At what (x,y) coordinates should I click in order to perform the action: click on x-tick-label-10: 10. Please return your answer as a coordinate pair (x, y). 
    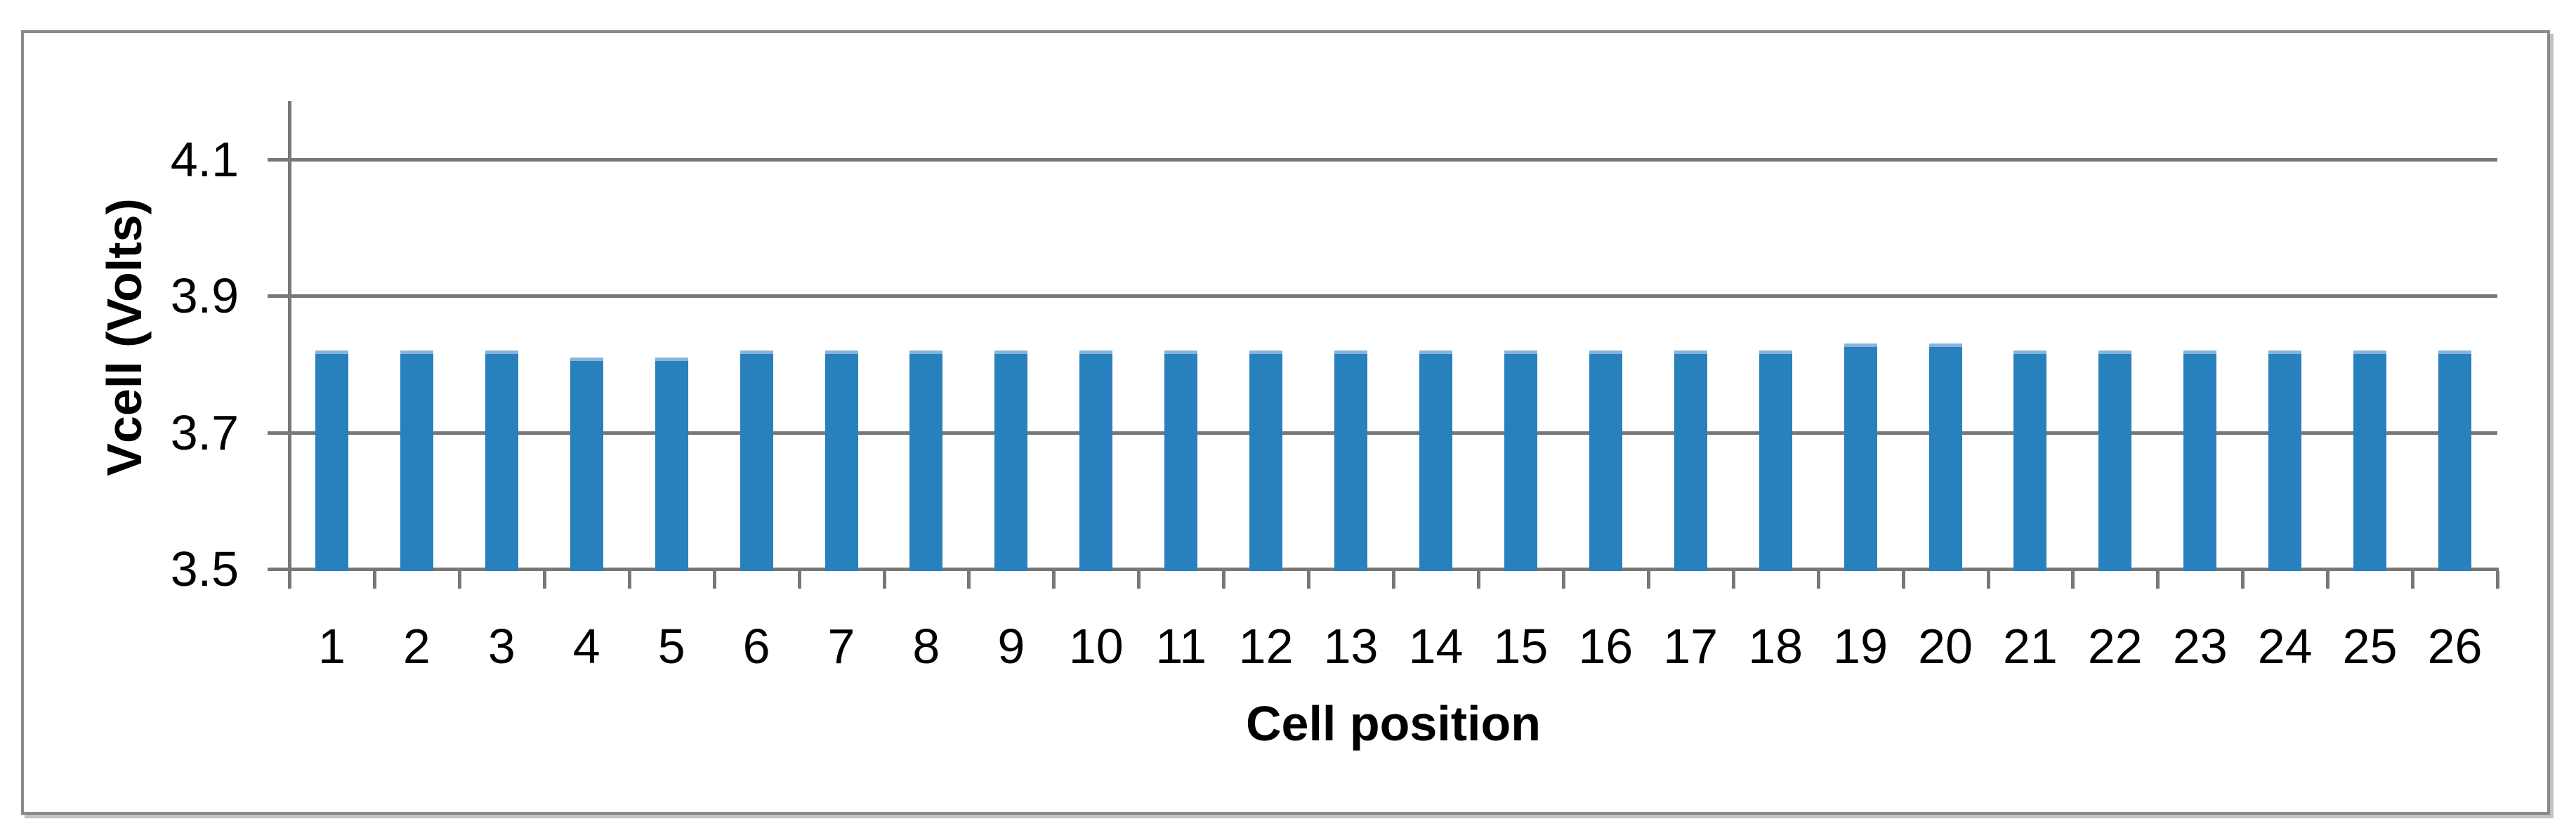
    Looking at the image, I should click on (1096, 646).